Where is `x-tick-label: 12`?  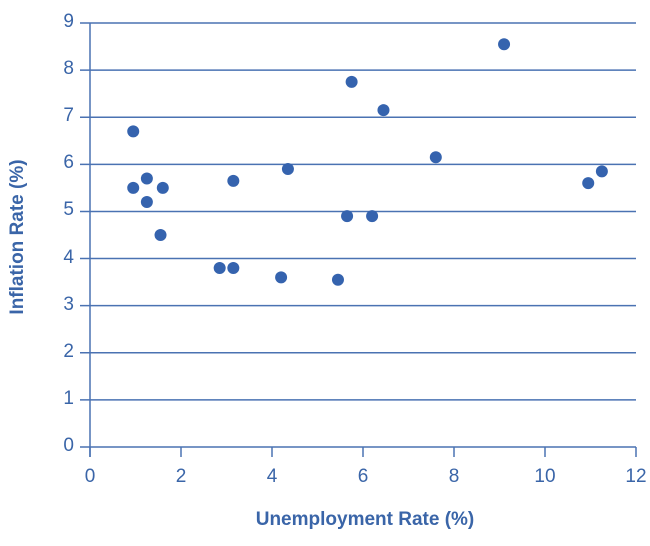
x-tick-label: 12 is located at coordinates (636, 476).